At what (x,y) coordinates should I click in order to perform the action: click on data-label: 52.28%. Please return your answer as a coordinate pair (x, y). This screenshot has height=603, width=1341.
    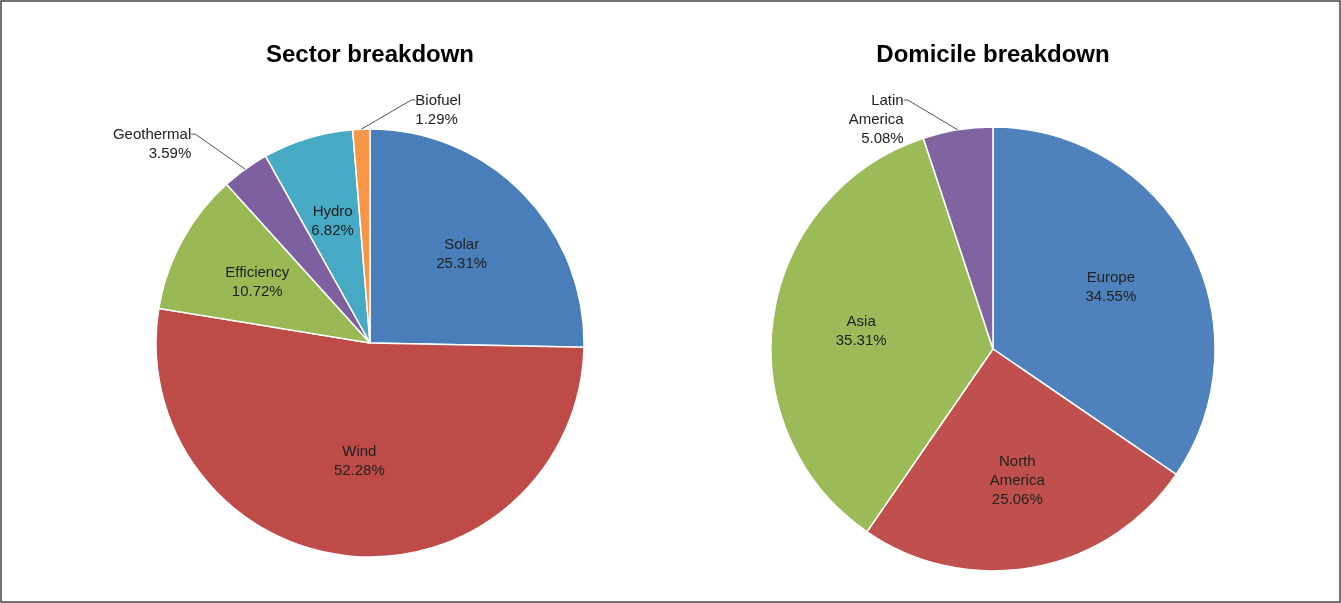
    Looking at the image, I should click on (359, 469).